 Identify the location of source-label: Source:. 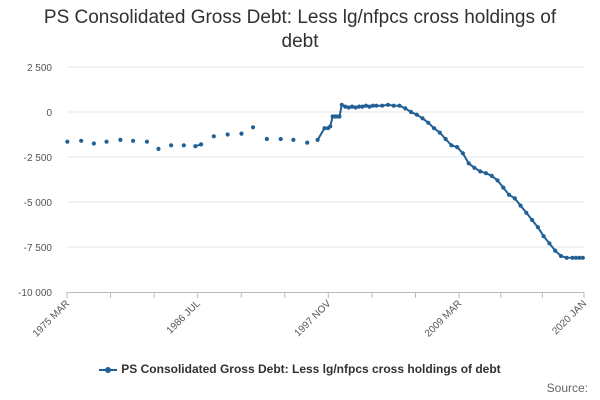
(567, 388).